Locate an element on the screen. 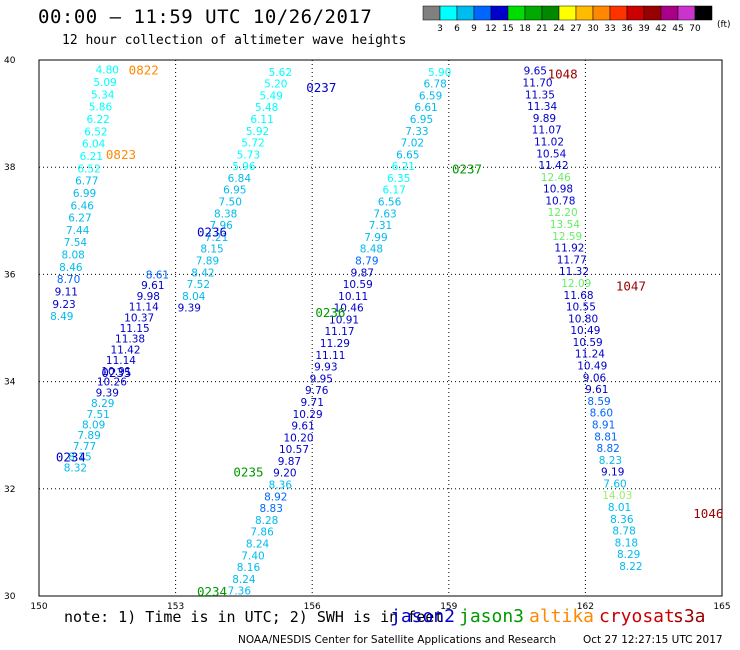 Image resolution: width=740 pixels, height=650 pixels. y-tick-label: 38 is located at coordinates (10, 168).